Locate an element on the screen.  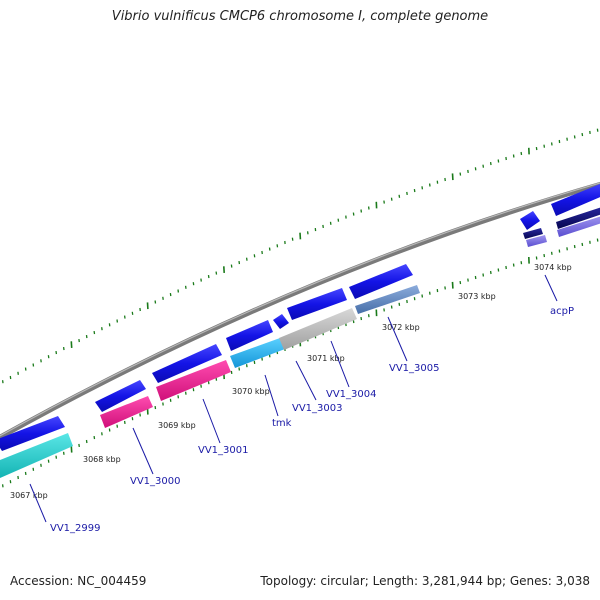
gene-label-tmk: tmk is located at coordinates (282, 423).